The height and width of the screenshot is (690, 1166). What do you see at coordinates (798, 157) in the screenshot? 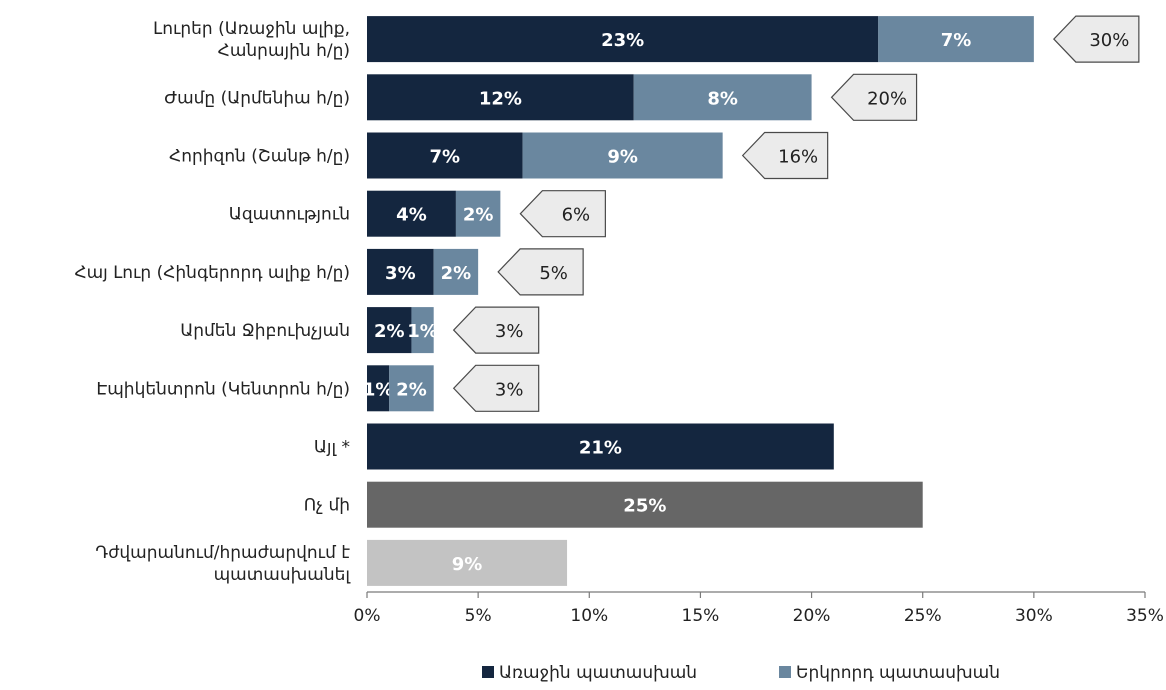
I see `total-callout-label: 16%` at bounding box center [798, 157].